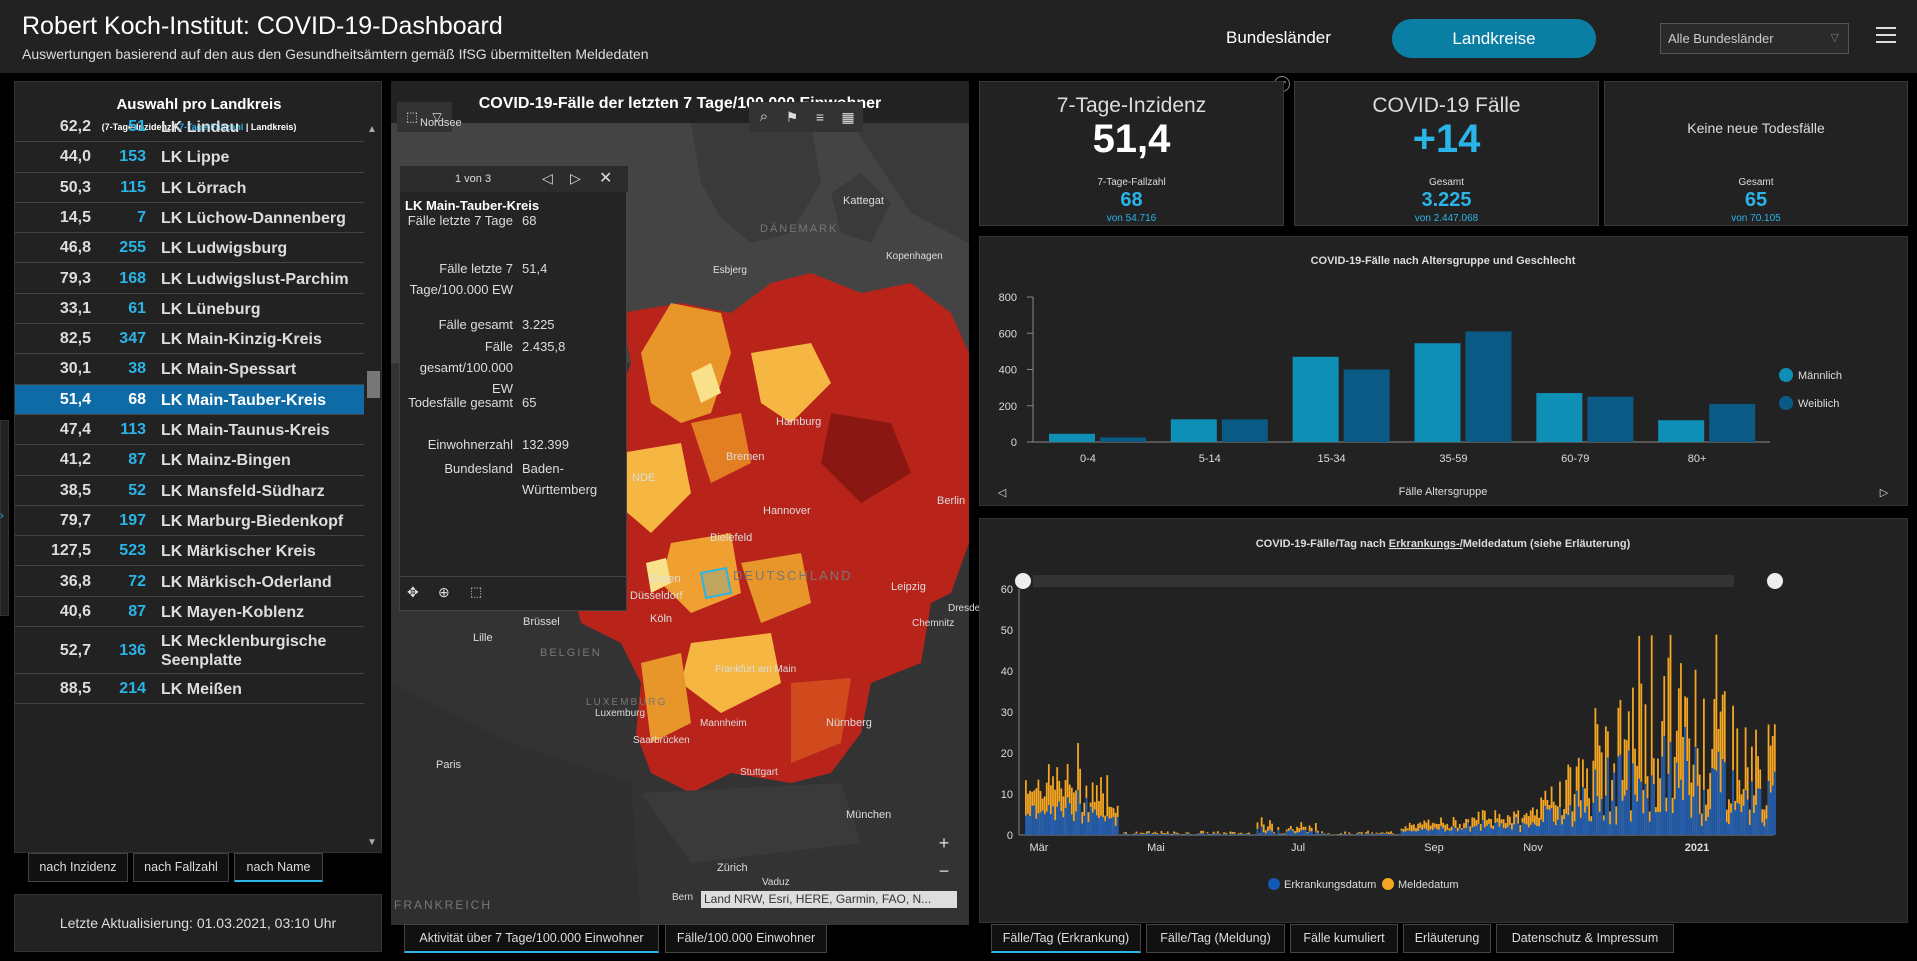  I want to click on chart-prev-icon: ◁, so click(1002, 493).